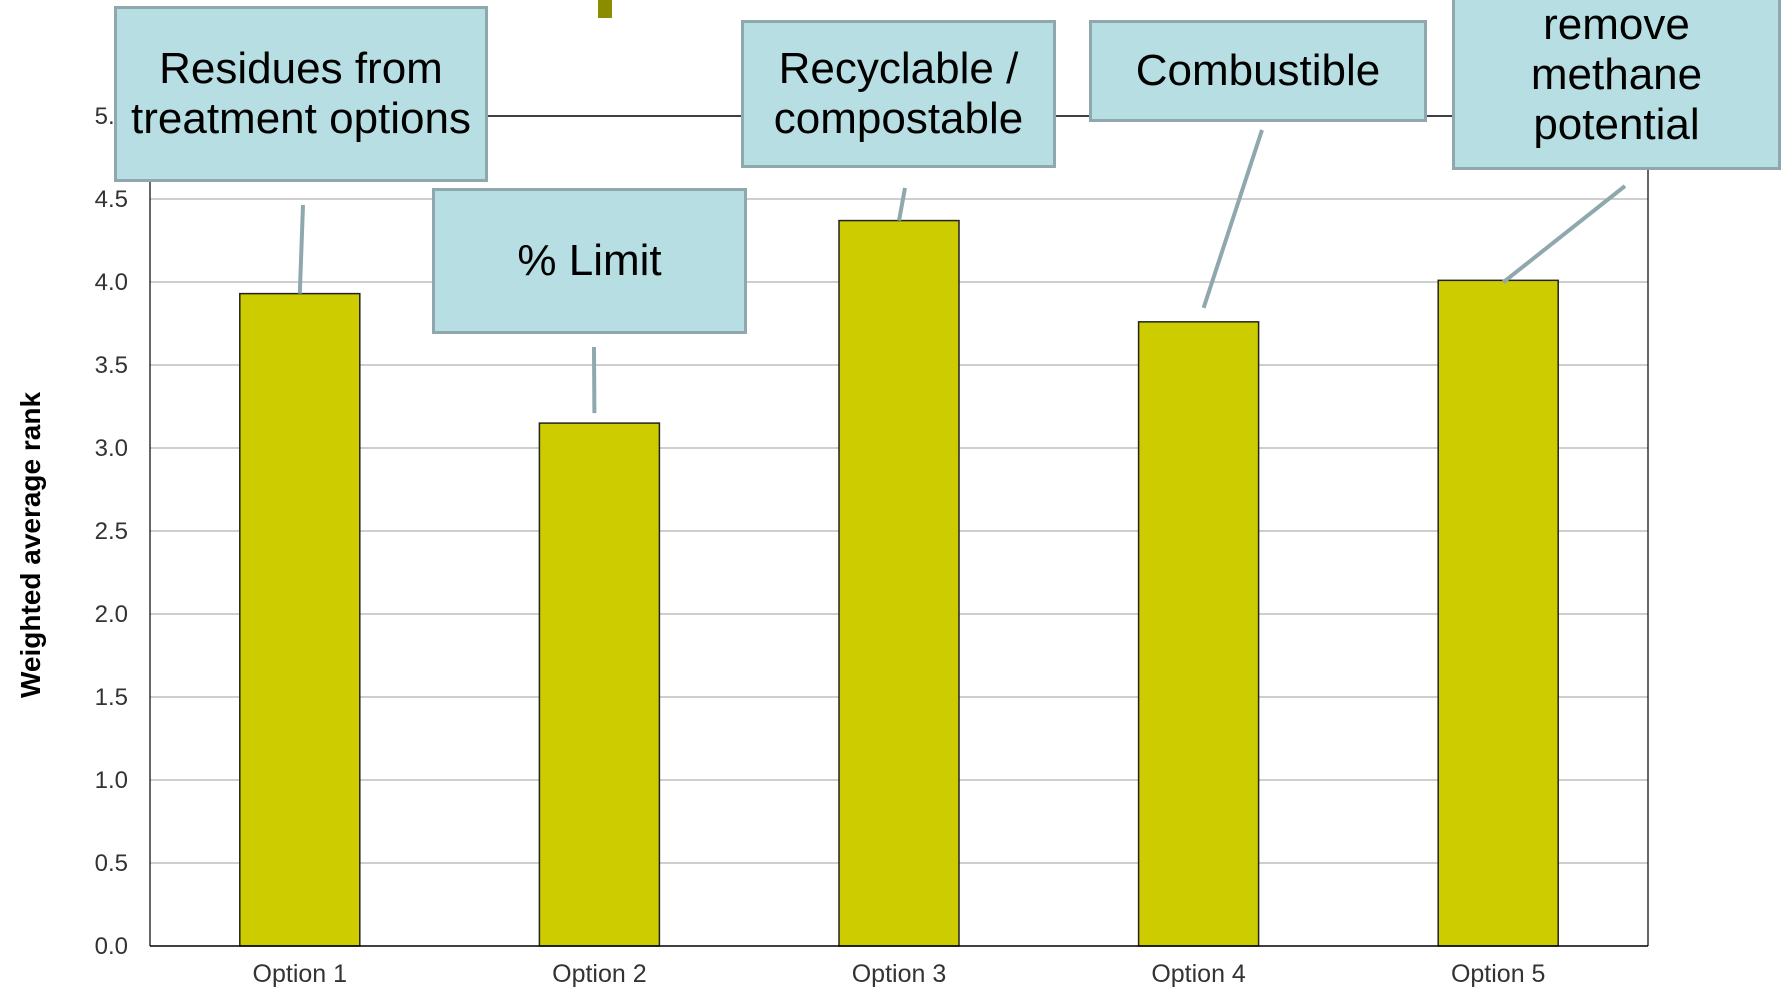  I want to click on y-tick-label-4: 2.0, so click(111, 614).